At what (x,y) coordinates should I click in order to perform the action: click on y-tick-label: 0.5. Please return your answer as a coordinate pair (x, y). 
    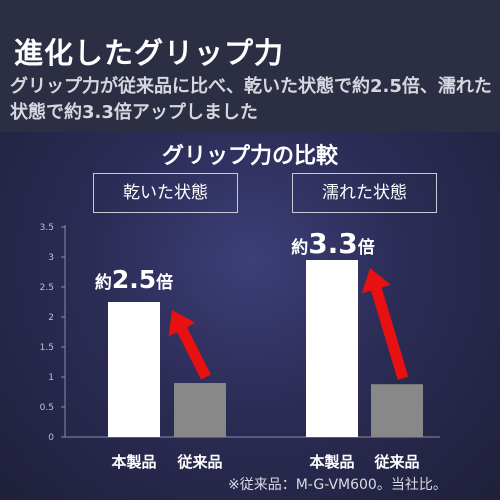
    Looking at the image, I should click on (47, 408).